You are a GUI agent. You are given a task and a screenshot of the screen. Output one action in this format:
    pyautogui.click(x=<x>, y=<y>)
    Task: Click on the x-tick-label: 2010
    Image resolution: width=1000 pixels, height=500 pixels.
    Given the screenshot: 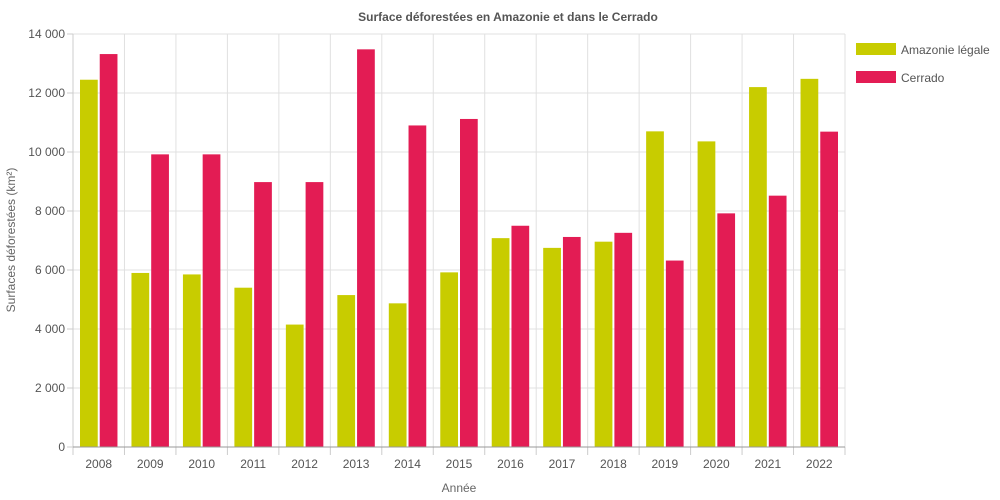 What is the action you would take?
    pyautogui.click(x=201, y=464)
    